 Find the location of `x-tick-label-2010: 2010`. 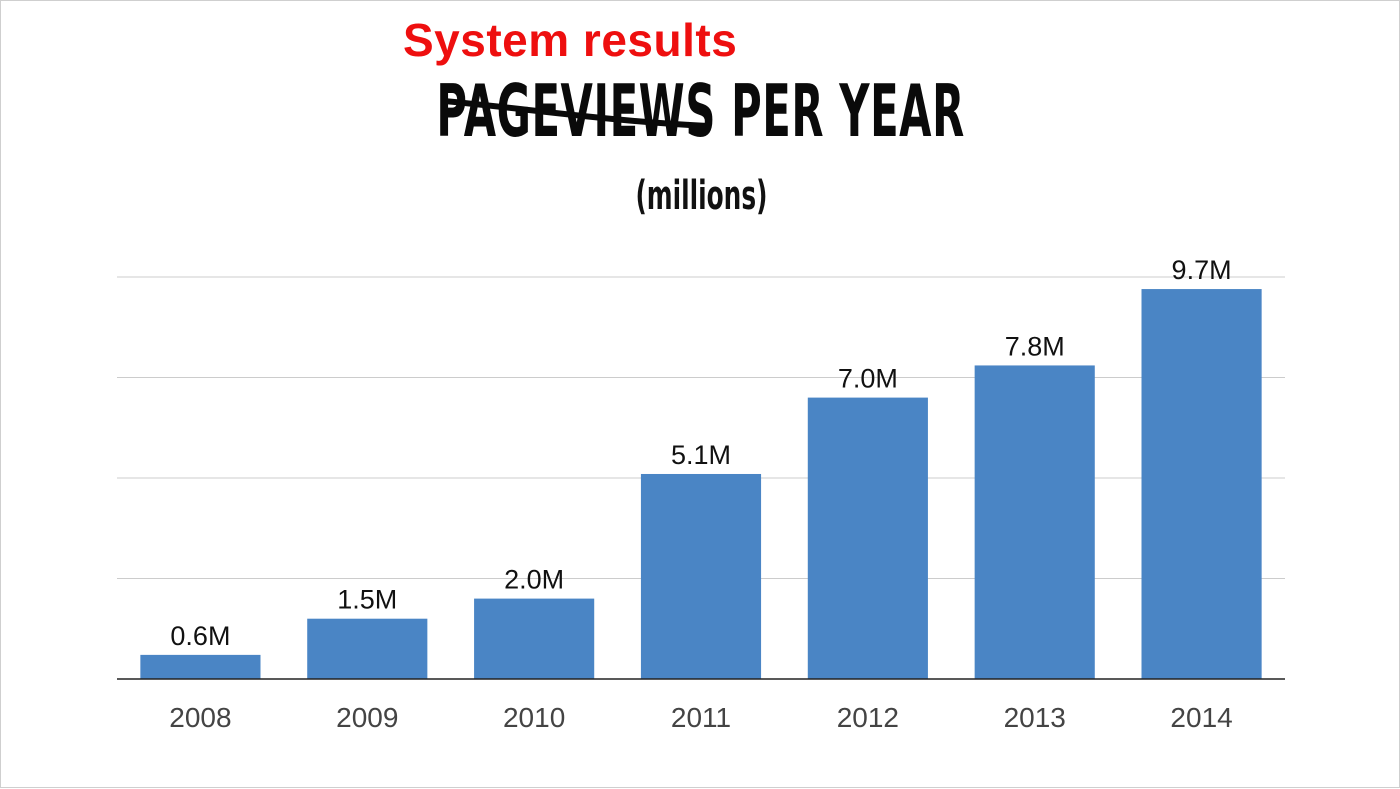

x-tick-label-2010: 2010 is located at coordinates (534, 717).